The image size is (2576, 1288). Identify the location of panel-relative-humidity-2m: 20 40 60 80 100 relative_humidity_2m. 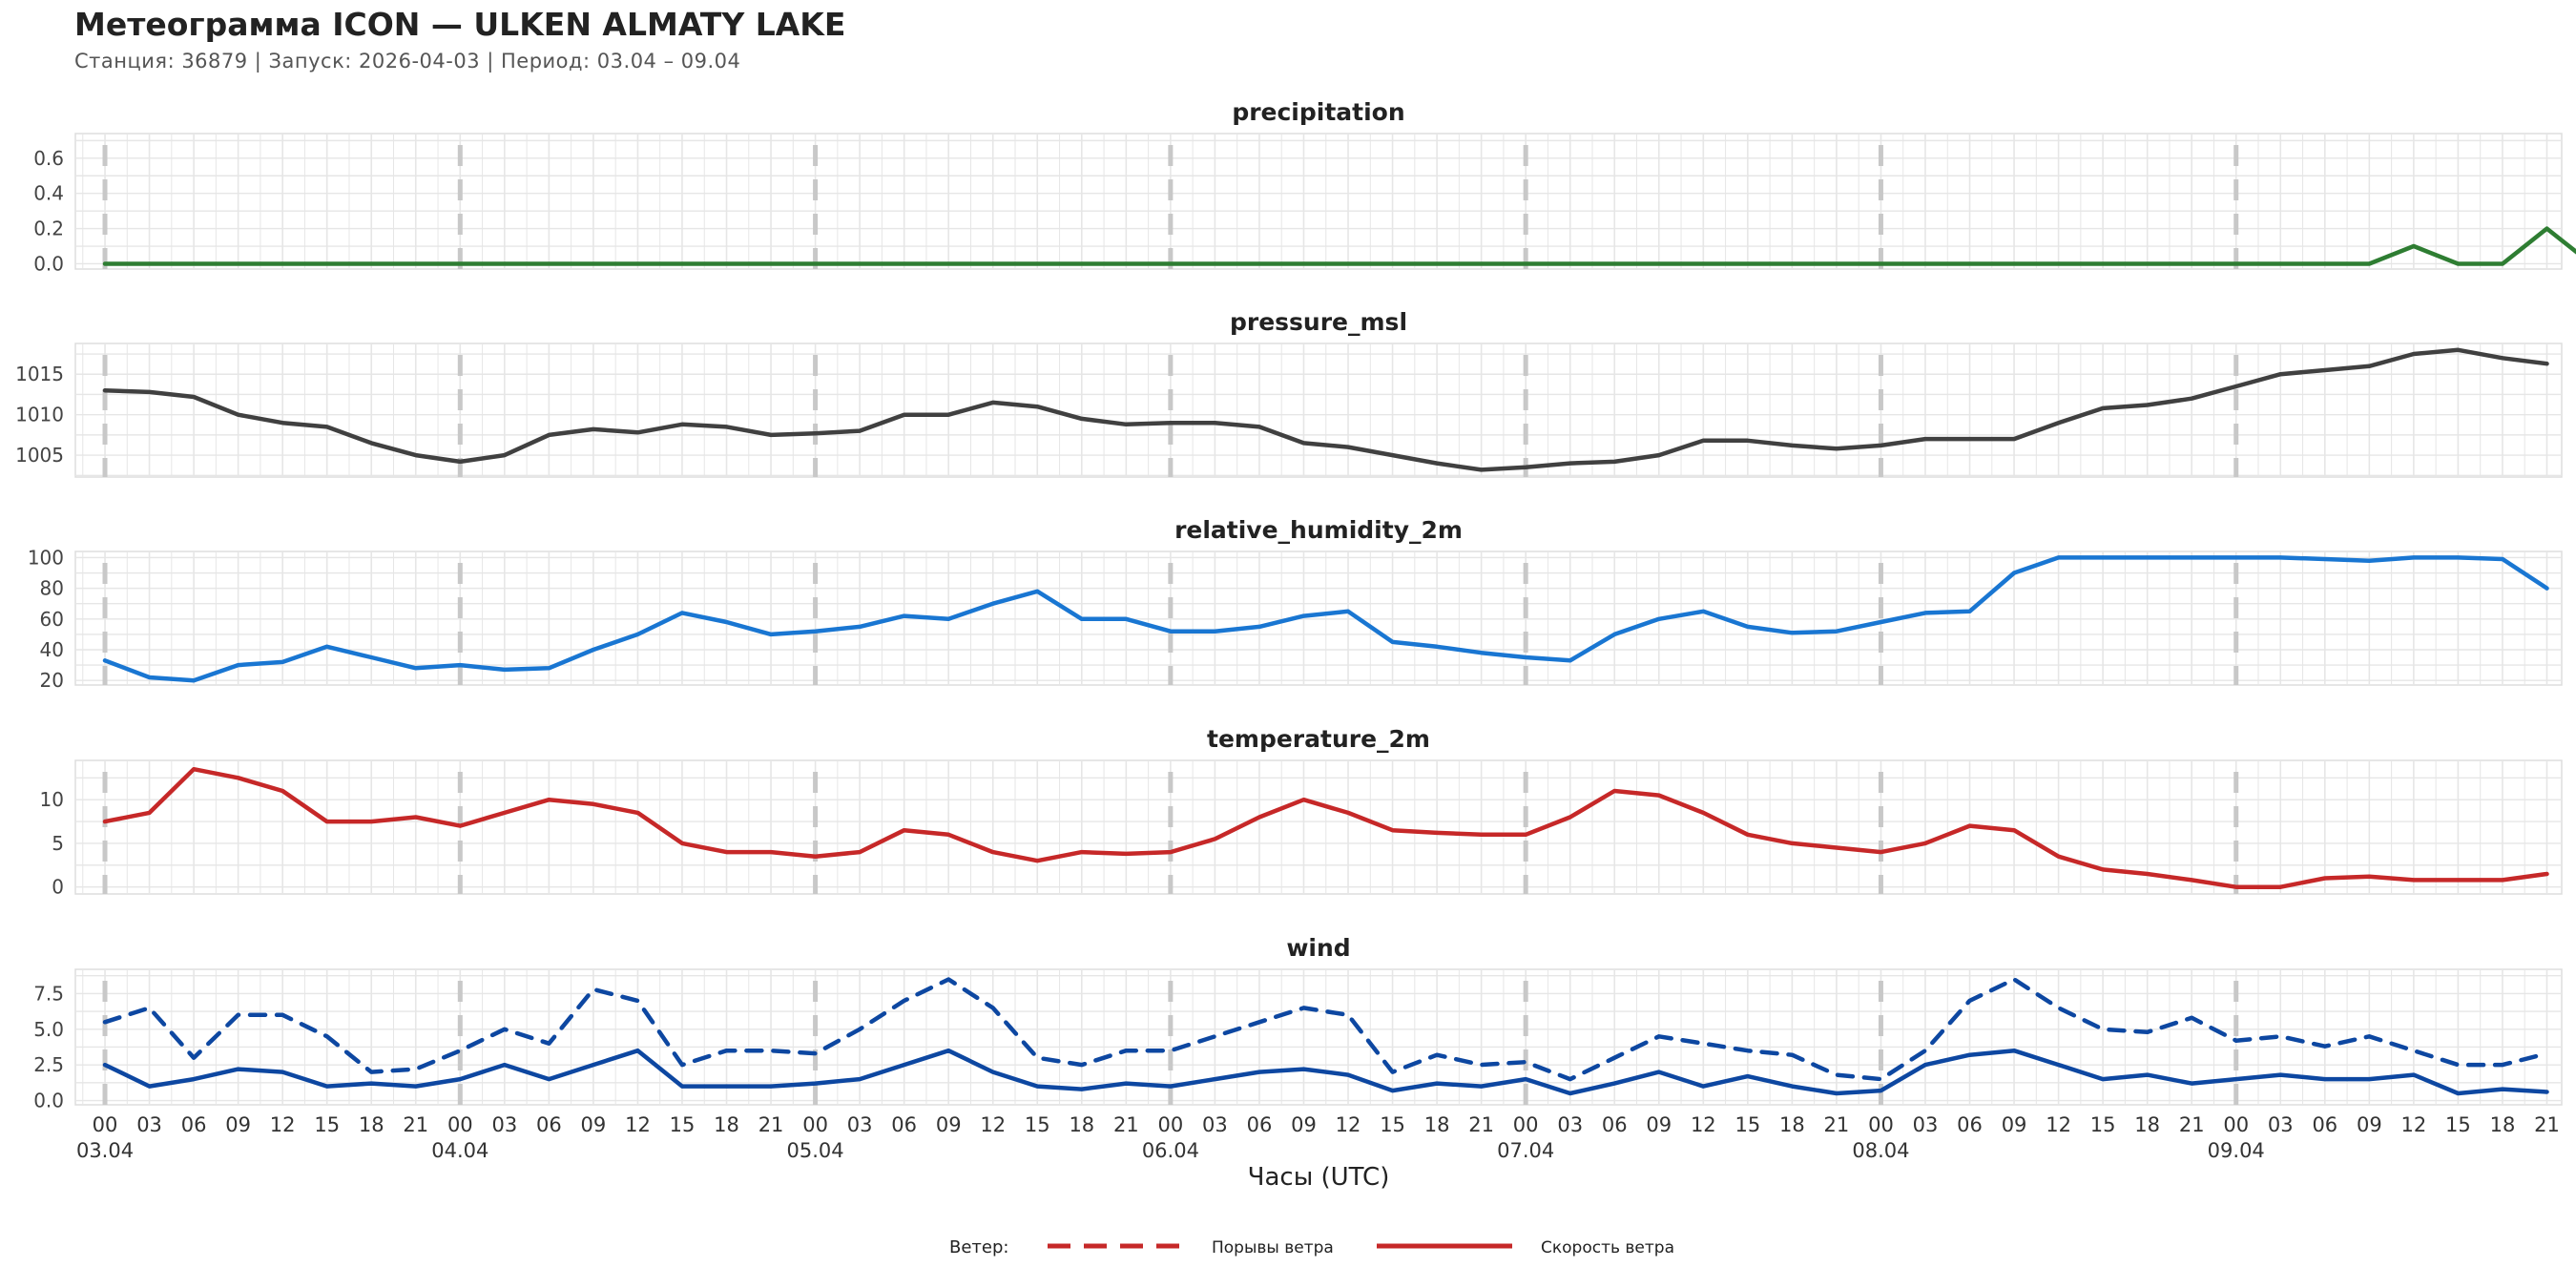
(1295, 604).